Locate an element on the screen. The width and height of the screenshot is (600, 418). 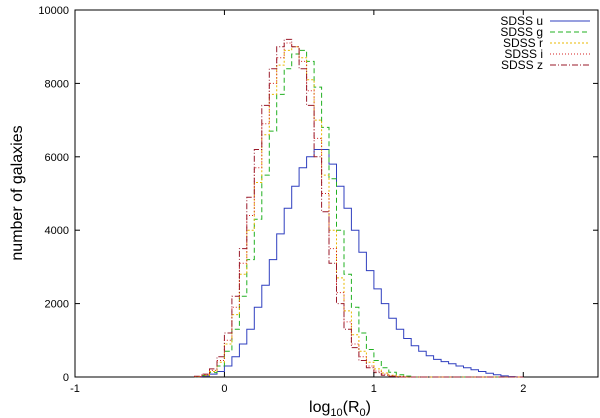
legend-label: SDSS i is located at coordinates (523, 54).